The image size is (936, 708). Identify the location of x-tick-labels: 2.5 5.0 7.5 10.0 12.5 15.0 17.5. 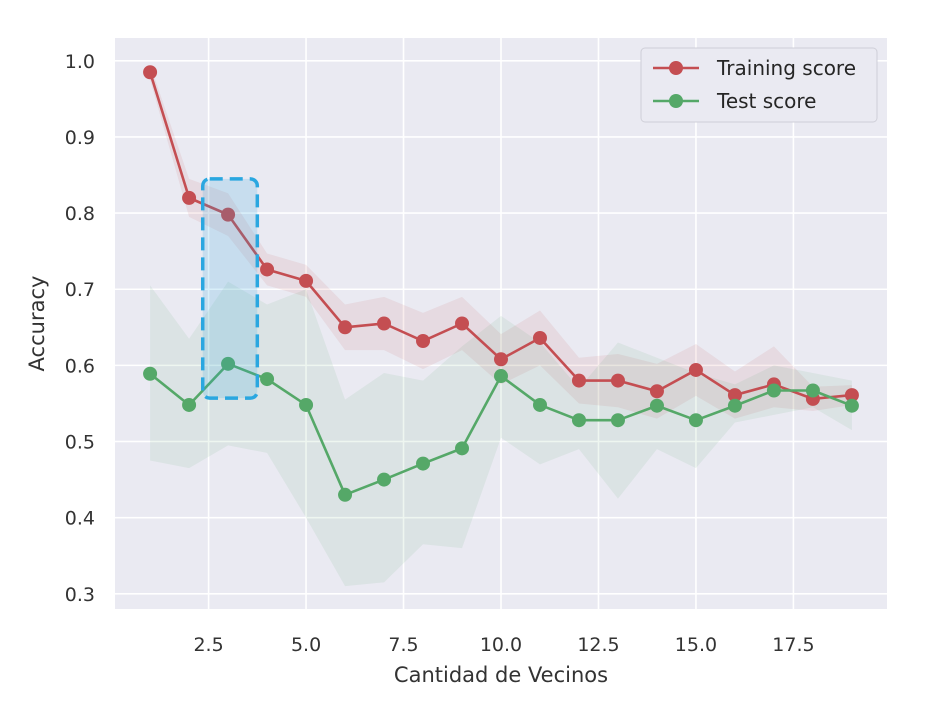
(503, 645).